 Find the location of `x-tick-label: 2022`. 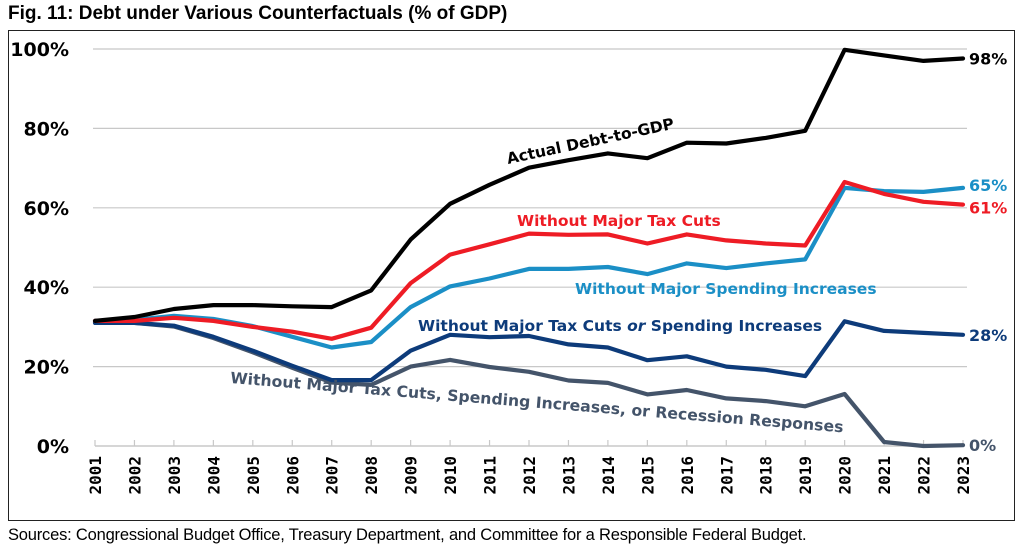

x-tick-label: 2022 is located at coordinates (924, 475).